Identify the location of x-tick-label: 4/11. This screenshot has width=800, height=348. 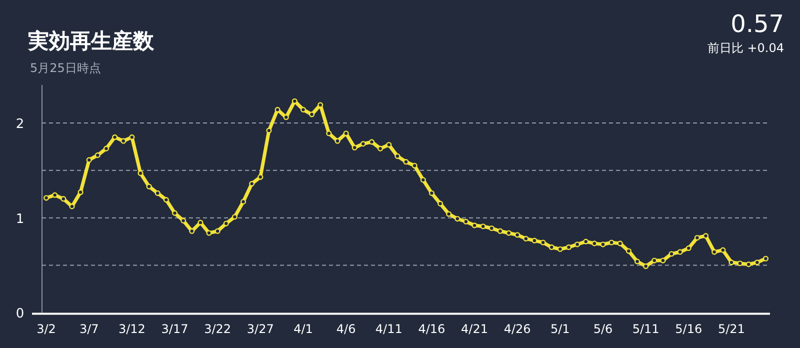
(388, 329).